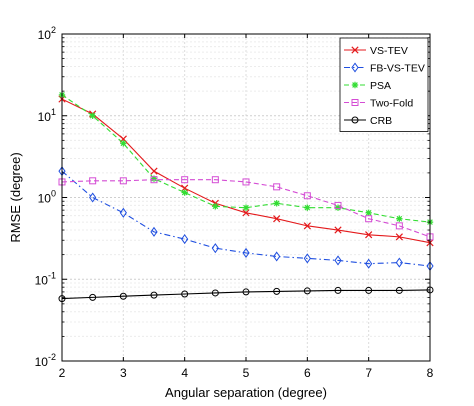  What do you see at coordinates (430, 373) in the screenshot?
I see `x-tick-label: 8` at bounding box center [430, 373].